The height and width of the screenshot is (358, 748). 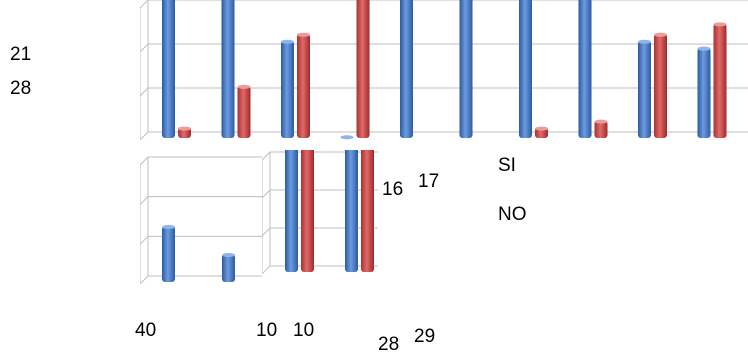 I want to click on legend-label-no: NO, so click(x=512, y=214).